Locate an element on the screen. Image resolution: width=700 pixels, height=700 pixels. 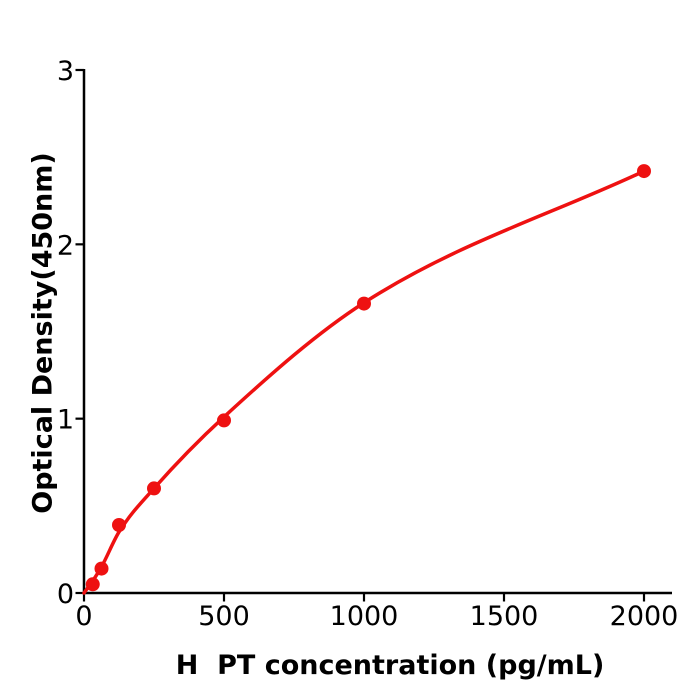
y-tick-label: 3 is located at coordinates (65, 71).